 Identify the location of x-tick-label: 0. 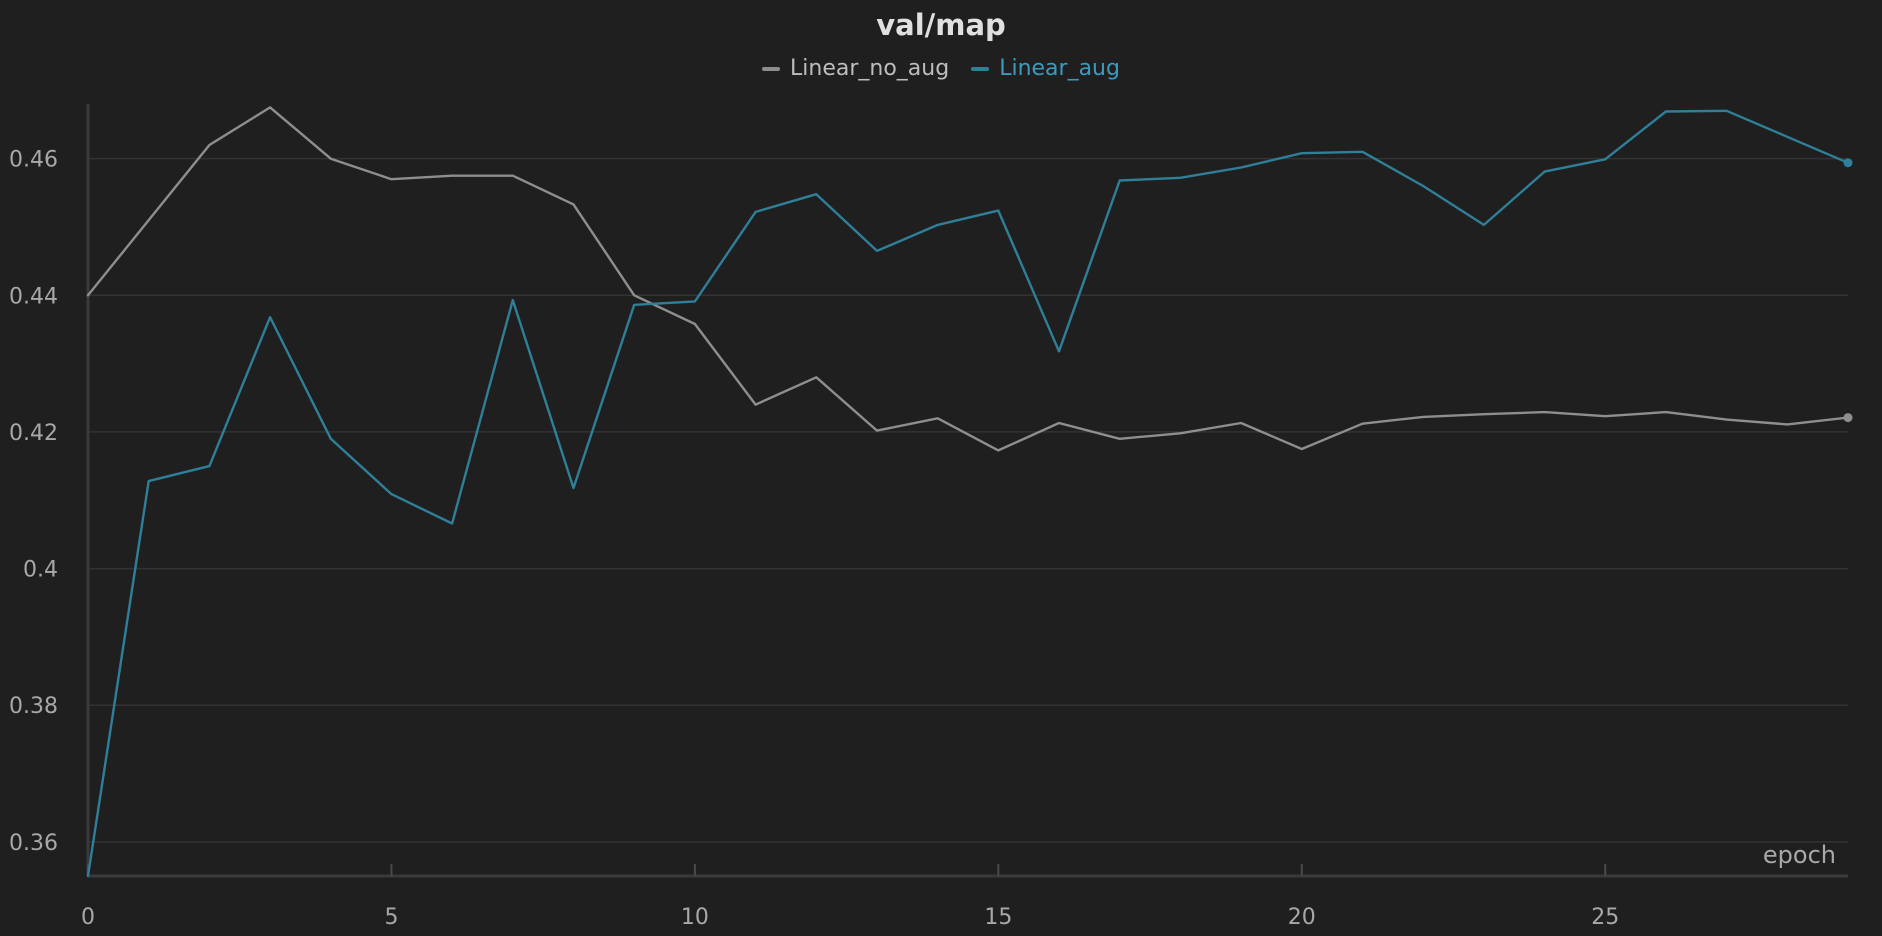
(88, 917).